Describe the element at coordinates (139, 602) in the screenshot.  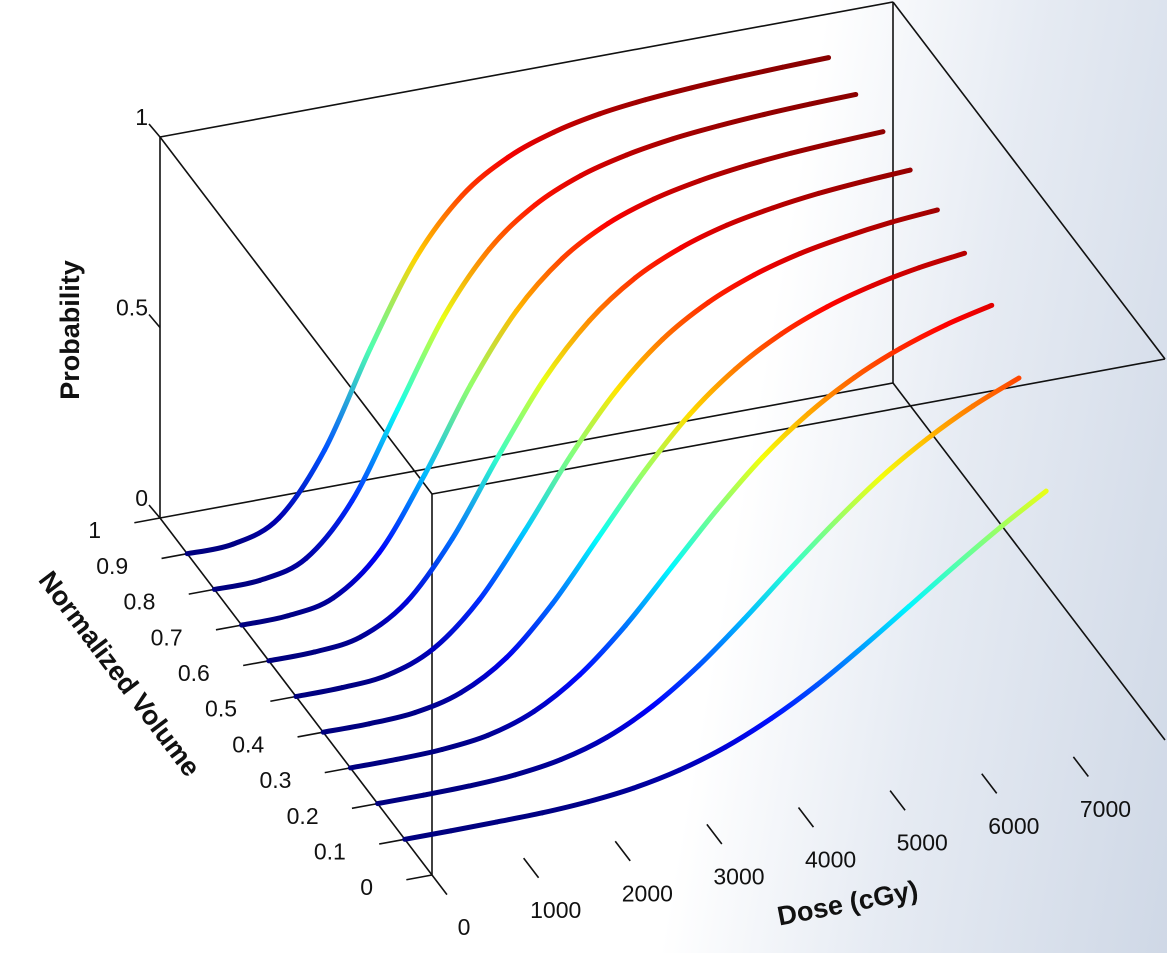
I see `y-tick-label: 0.8` at that location.